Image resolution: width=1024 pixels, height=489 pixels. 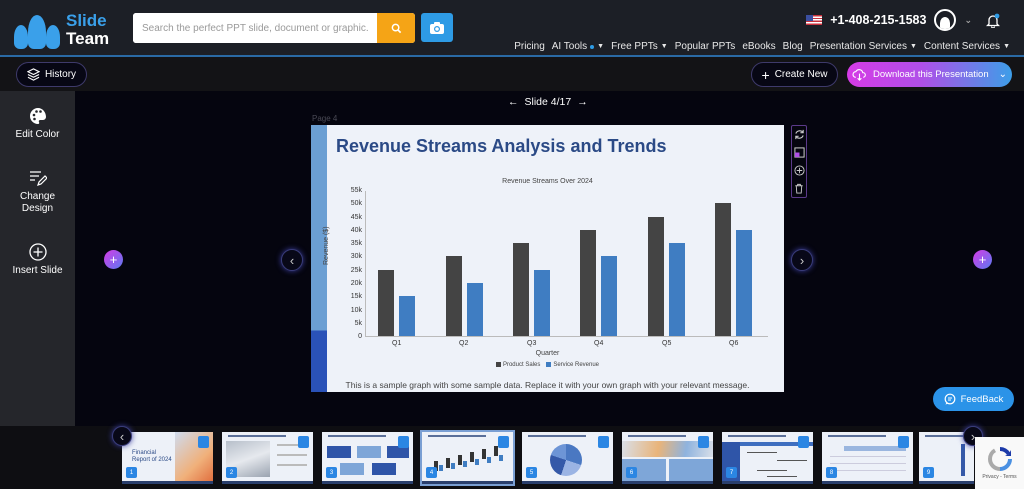 I want to click on thumbnail-slide-7: 7, so click(x=767, y=458).